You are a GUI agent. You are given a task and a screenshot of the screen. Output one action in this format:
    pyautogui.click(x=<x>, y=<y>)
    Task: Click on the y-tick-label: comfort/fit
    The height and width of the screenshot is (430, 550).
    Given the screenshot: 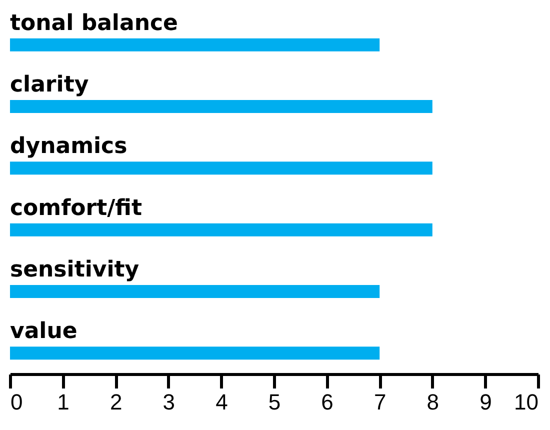 What is the action you would take?
    pyautogui.click(x=76, y=208)
    